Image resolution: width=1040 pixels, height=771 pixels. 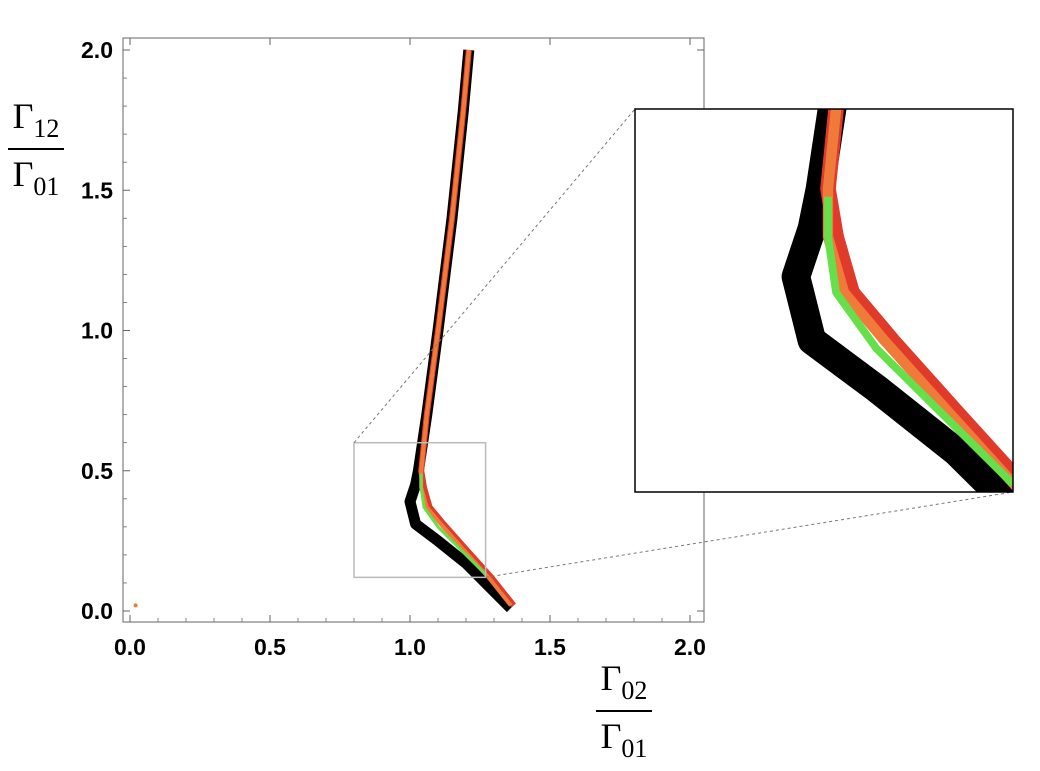 I want to click on y-tick-label: 0.0, so click(x=97, y=611).